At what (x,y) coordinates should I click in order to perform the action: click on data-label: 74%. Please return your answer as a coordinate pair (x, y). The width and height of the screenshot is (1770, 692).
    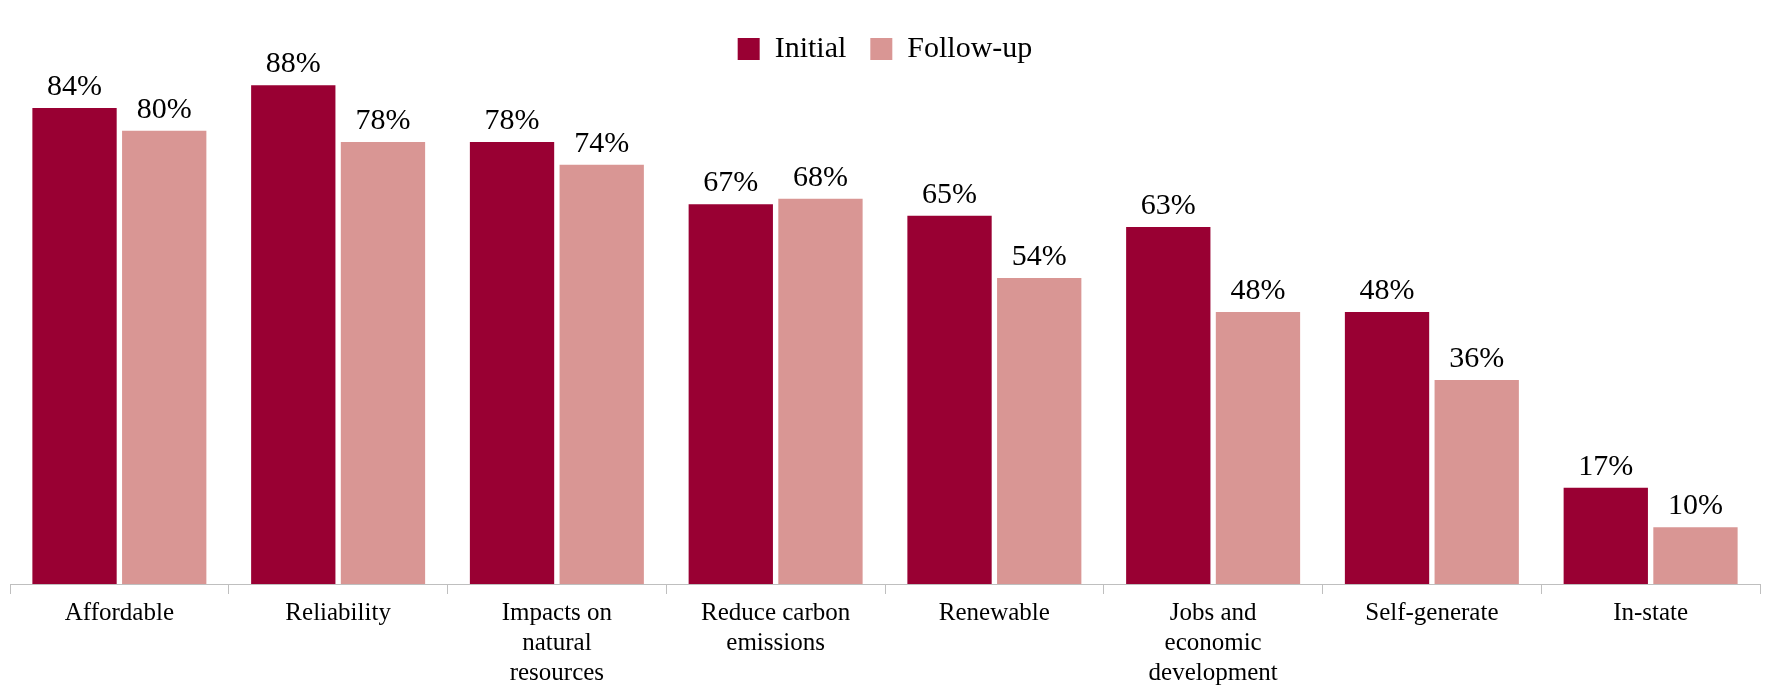
    Looking at the image, I should click on (602, 141).